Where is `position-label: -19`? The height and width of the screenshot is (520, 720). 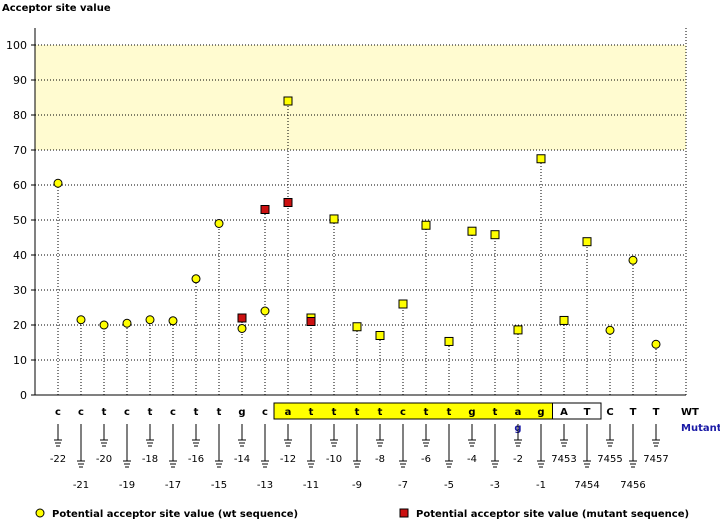
position-label: -19 is located at coordinates (127, 485).